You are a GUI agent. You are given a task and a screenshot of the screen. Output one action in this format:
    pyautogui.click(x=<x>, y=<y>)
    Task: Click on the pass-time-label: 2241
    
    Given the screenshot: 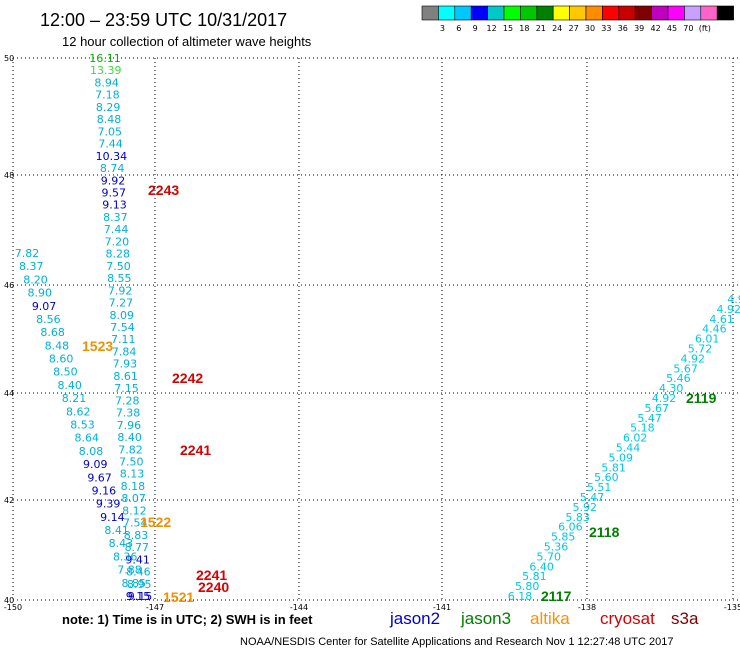 What is the action you would take?
    pyautogui.click(x=211, y=575)
    